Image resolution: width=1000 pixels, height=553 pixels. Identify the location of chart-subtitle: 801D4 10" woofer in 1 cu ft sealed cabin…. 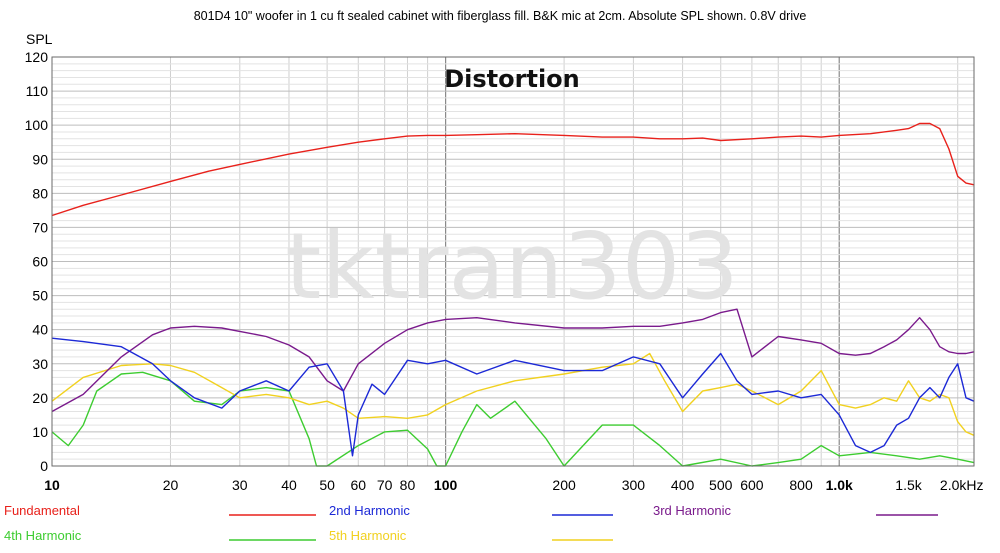
(500, 16).